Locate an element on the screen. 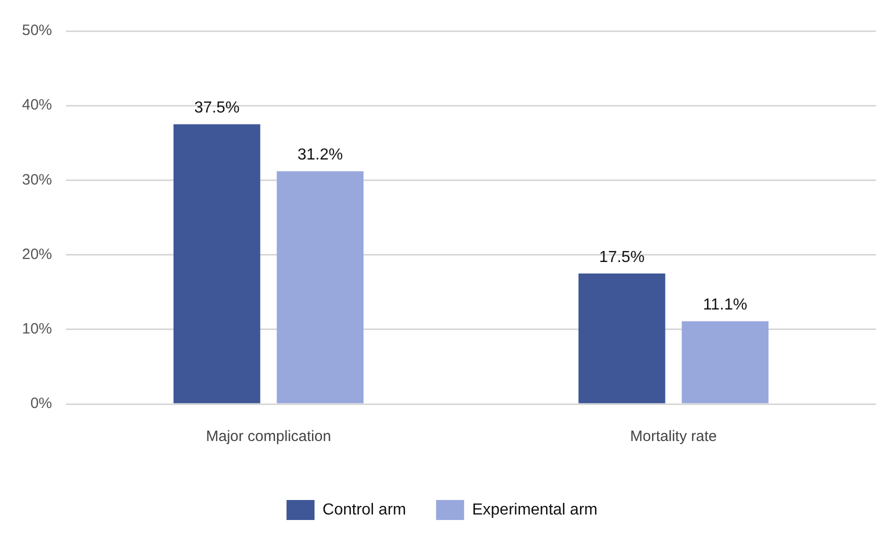 This screenshot has width=884, height=538. data-label: 11.1% is located at coordinates (725, 305).